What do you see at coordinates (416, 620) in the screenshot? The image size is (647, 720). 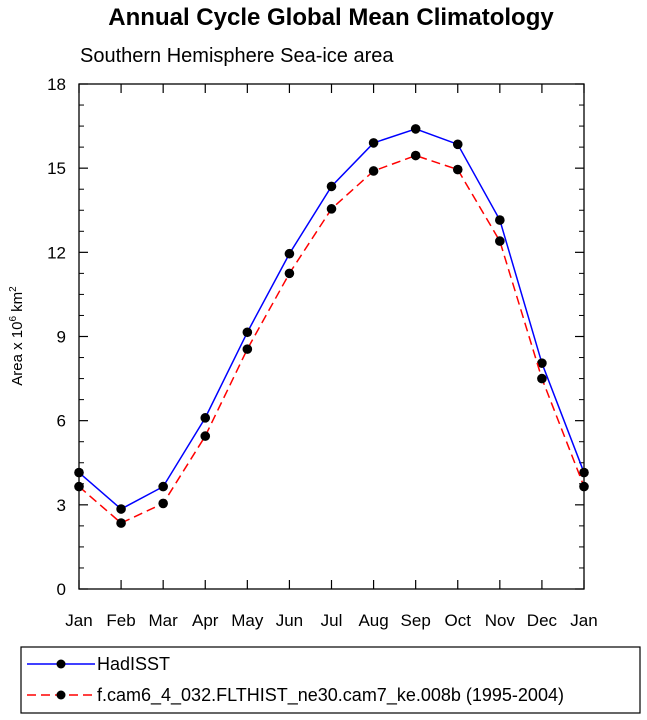 I see `x-tick-label: Sep` at bounding box center [416, 620].